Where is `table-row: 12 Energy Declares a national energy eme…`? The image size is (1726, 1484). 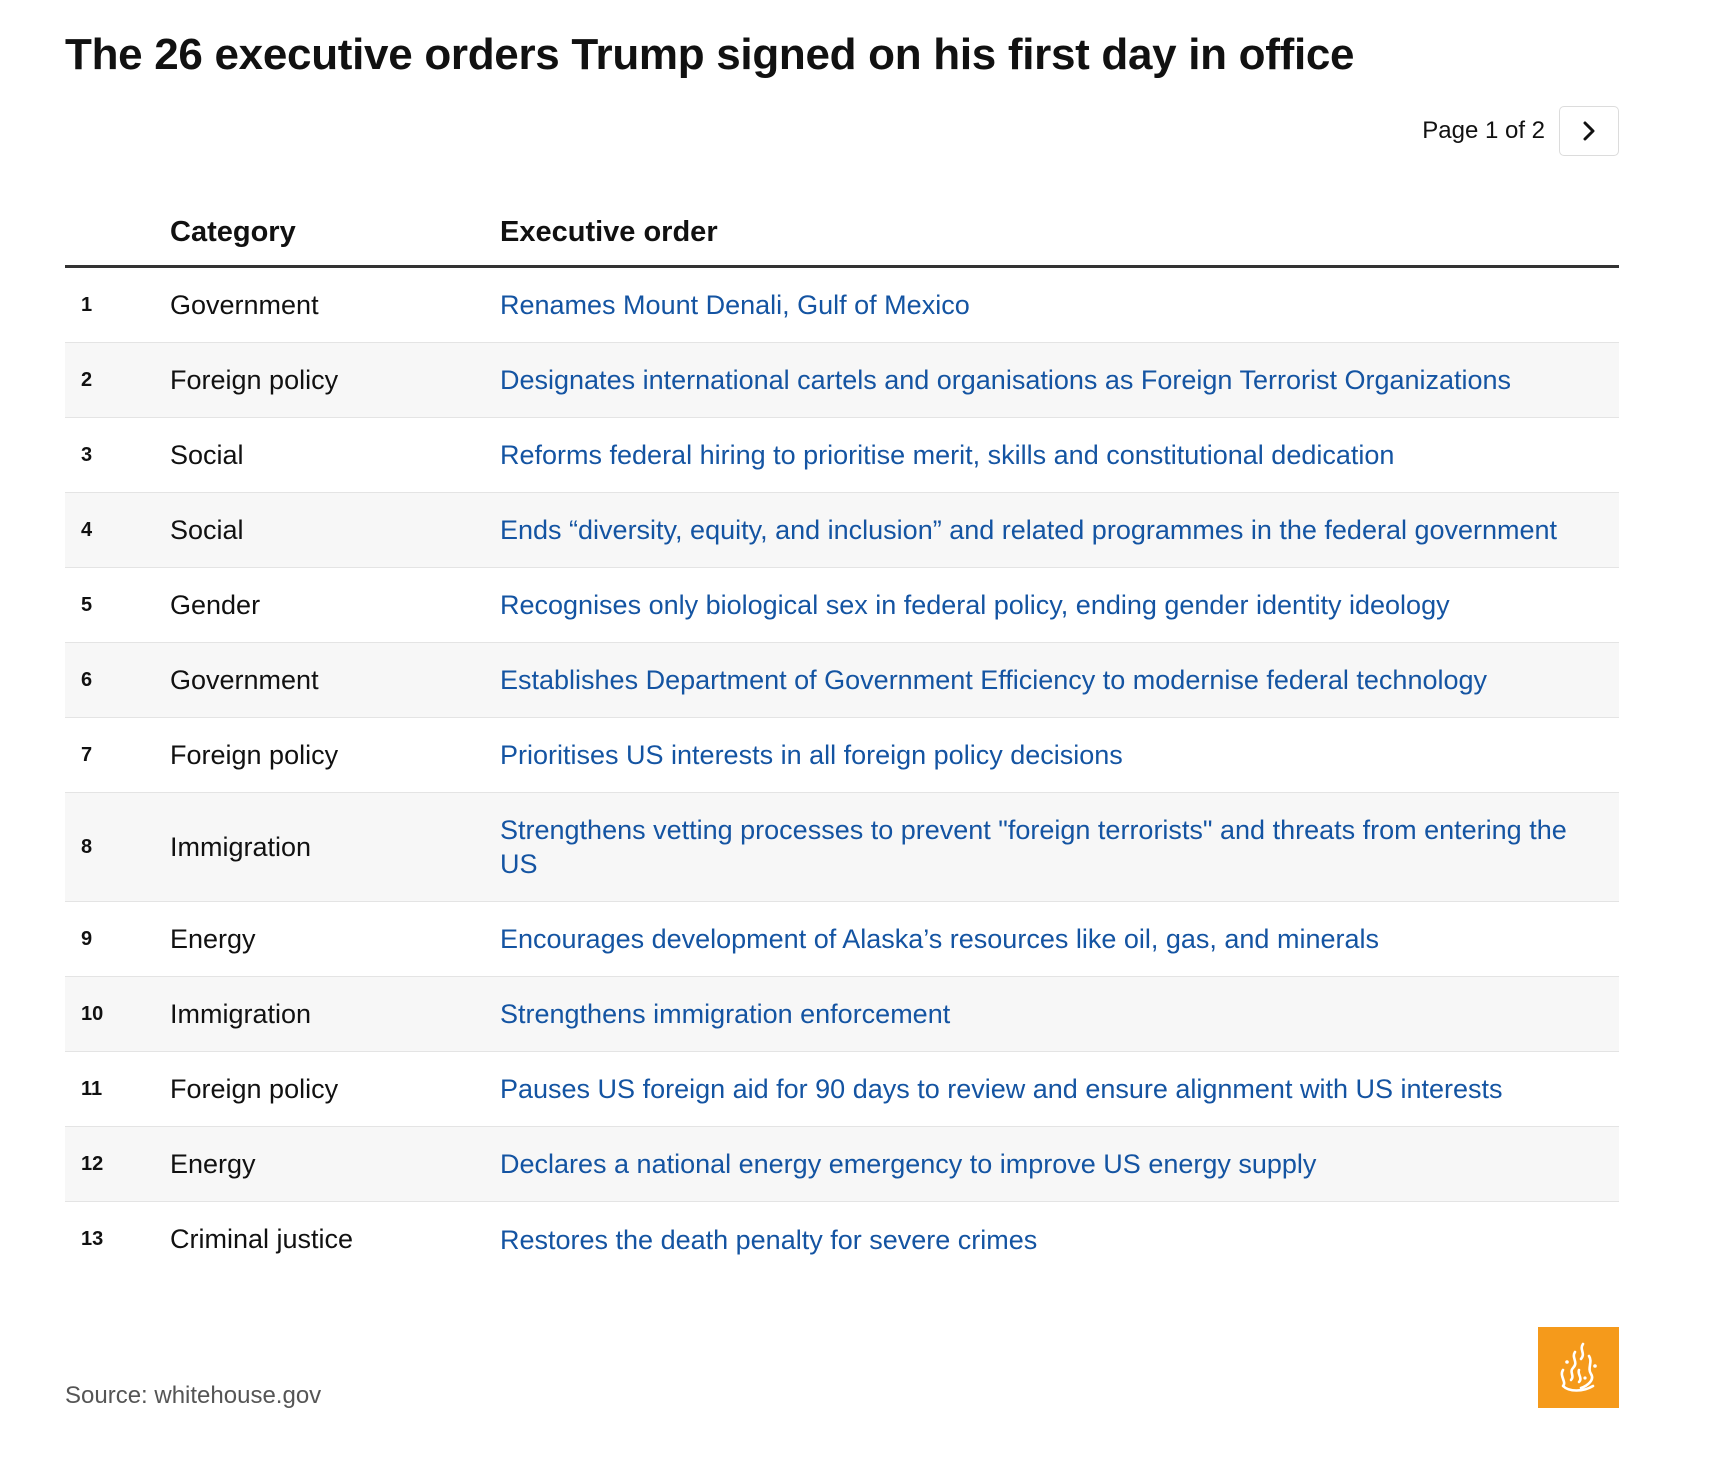
table-row: 12 Energy Declares a national energy eme… is located at coordinates (842, 1164).